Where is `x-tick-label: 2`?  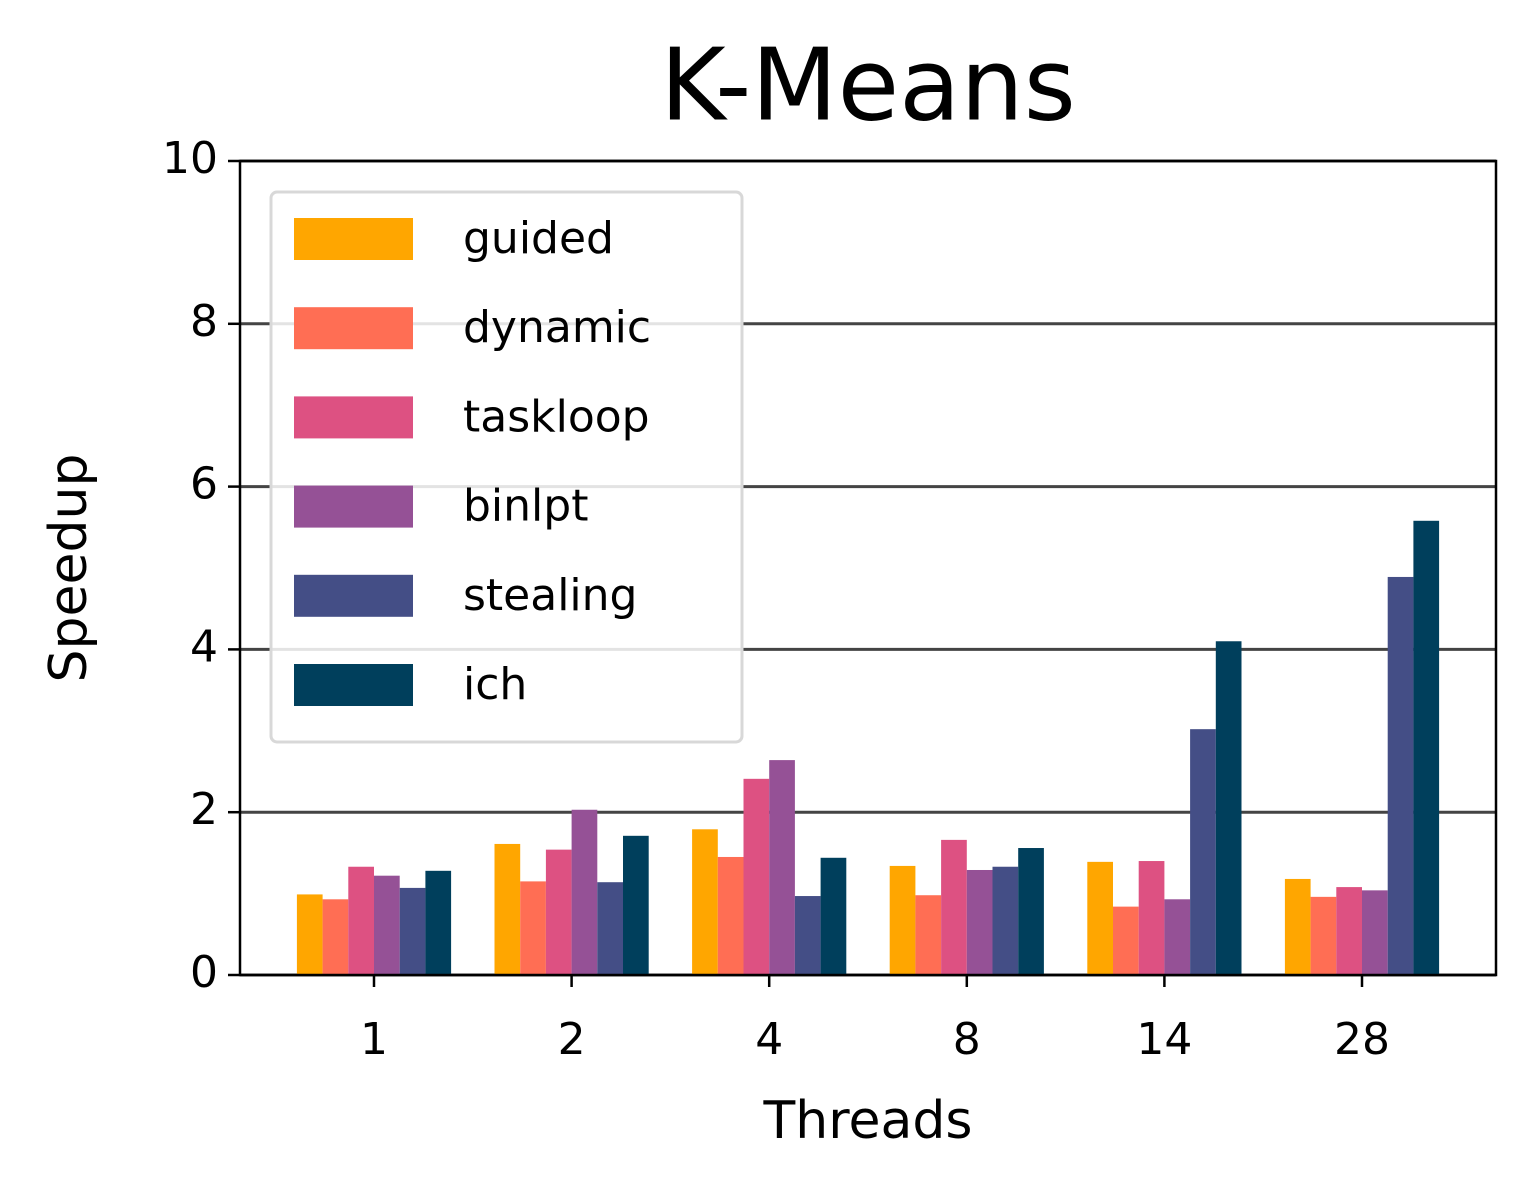
x-tick-label: 2 is located at coordinates (572, 1039).